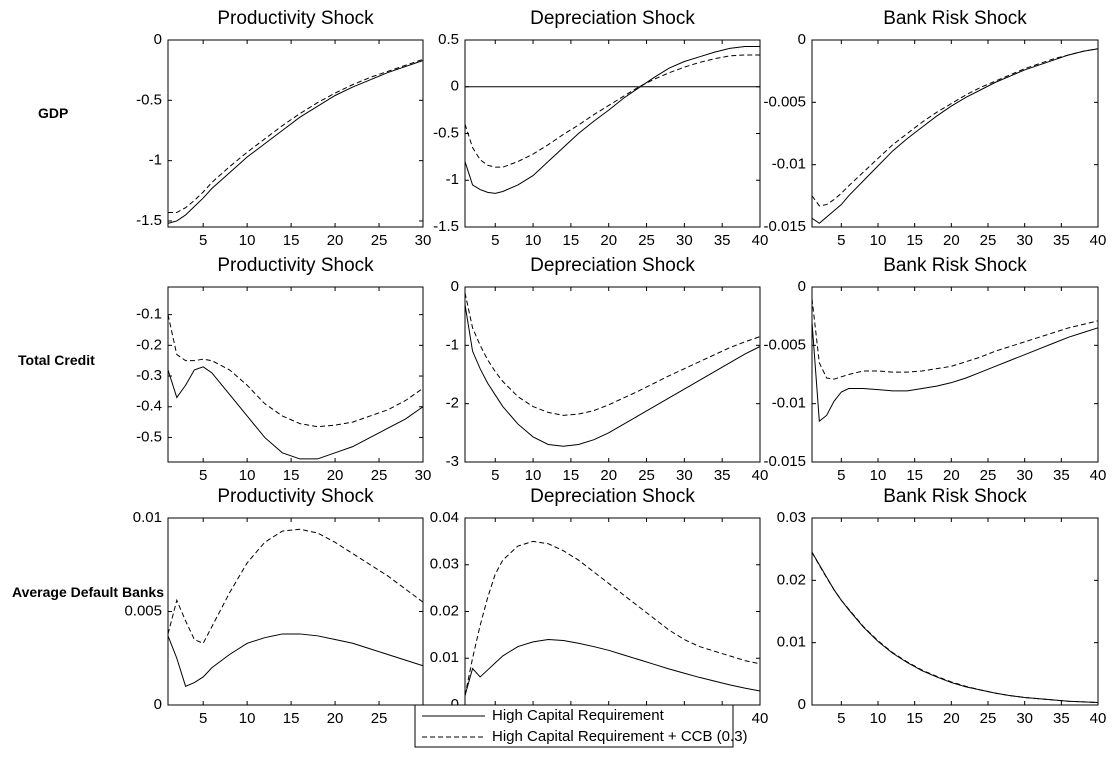 This screenshot has width=1112, height=780. What do you see at coordinates (452, 461) in the screenshot?
I see `y-tick-label: -3` at bounding box center [452, 461].